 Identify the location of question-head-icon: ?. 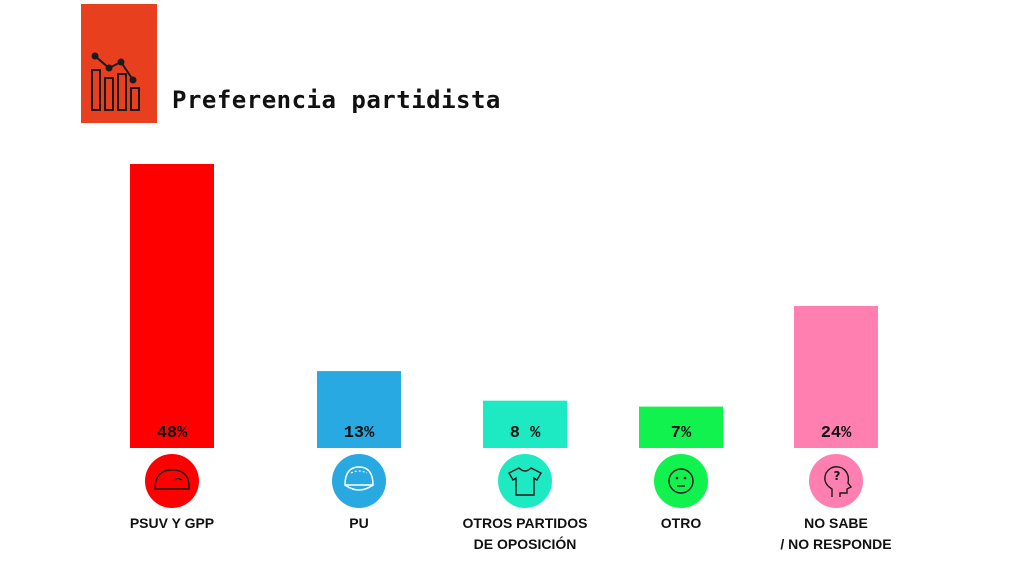
(836, 481).